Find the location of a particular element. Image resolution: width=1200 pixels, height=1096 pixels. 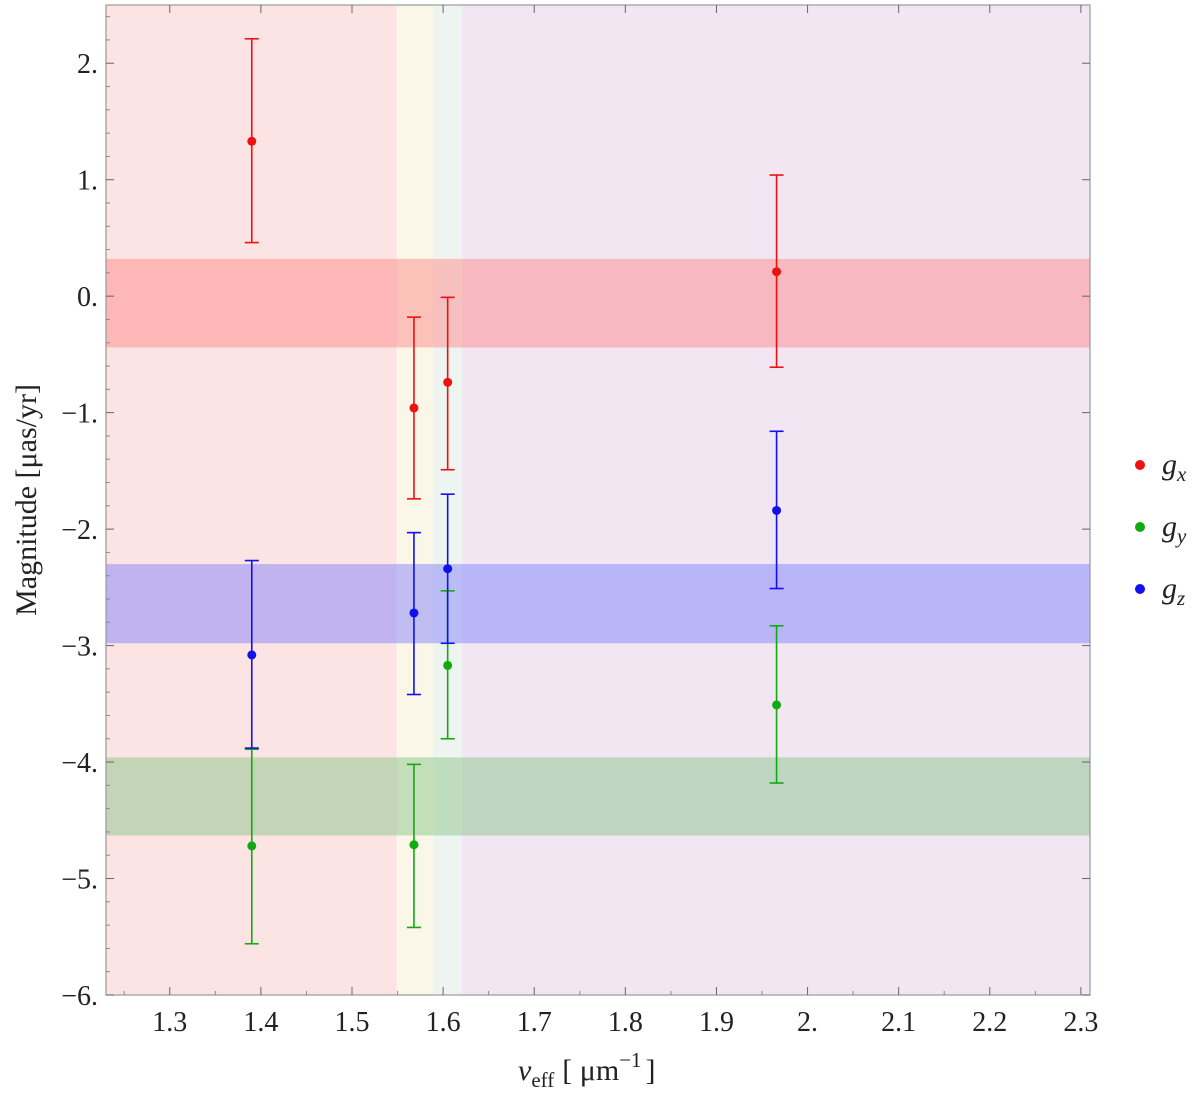

y-tick-label: −2. is located at coordinates (79, 530).